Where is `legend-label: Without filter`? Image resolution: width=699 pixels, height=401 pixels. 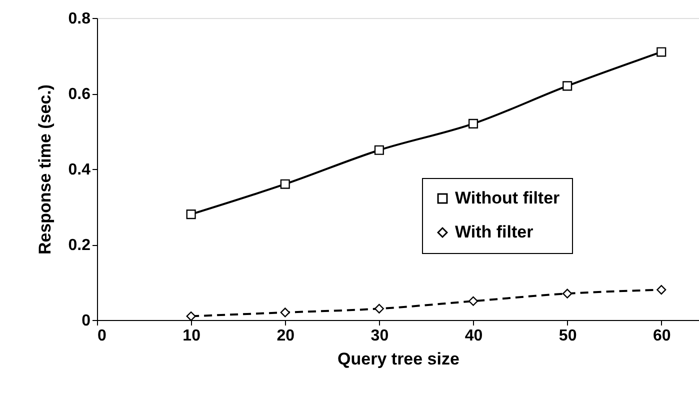 legend-label: Without filter is located at coordinates (507, 198).